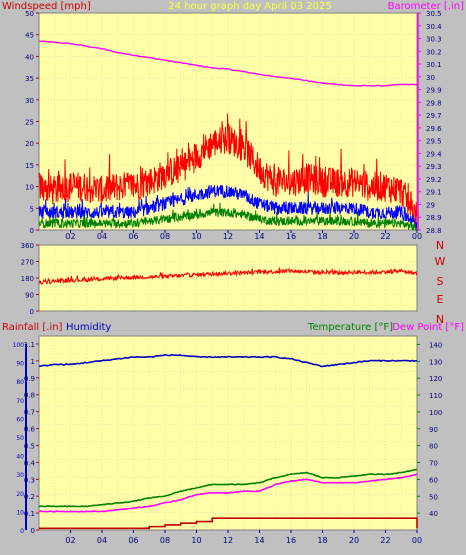 The image size is (466, 555). Describe the element at coordinates (322, 236) in the screenshot. I see `wind-time-label: 18` at that location.